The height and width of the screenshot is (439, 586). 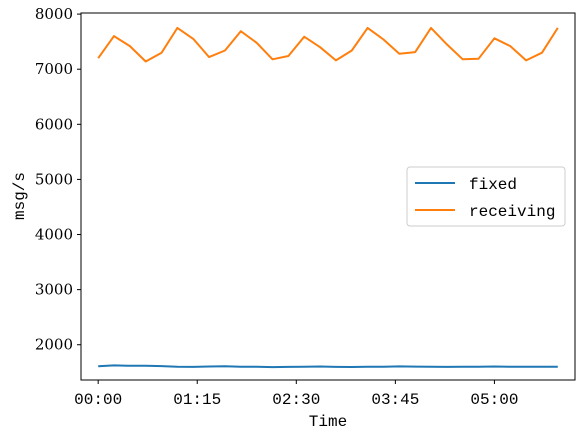 What do you see at coordinates (54, 124) in the screenshot?
I see `y-tick-label: 6000` at bounding box center [54, 124].